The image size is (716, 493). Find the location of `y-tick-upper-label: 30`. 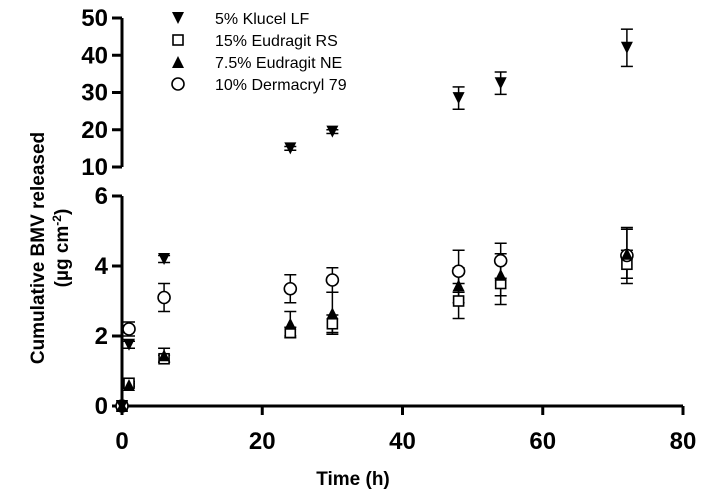

y-tick-upper-label: 30 is located at coordinates (94, 93).